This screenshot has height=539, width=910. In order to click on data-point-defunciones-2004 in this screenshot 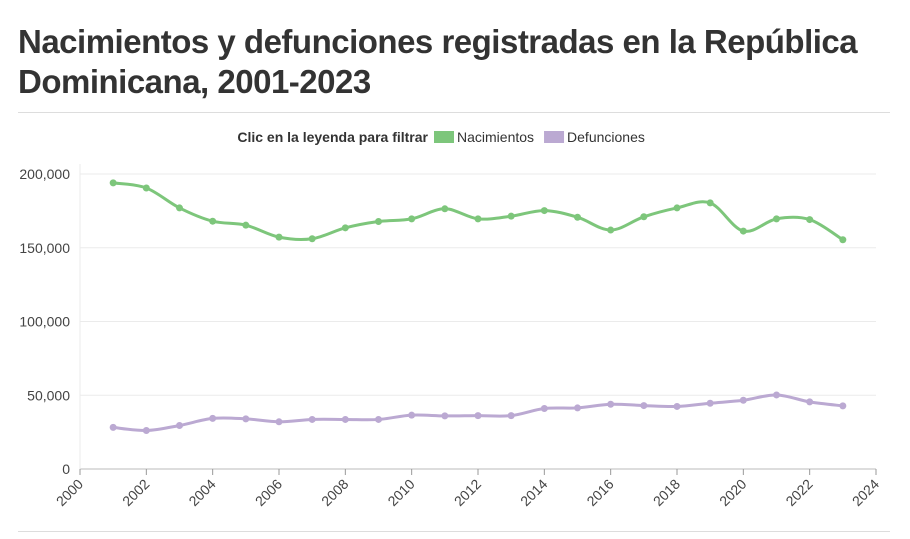, I will do `click(213, 418)`.